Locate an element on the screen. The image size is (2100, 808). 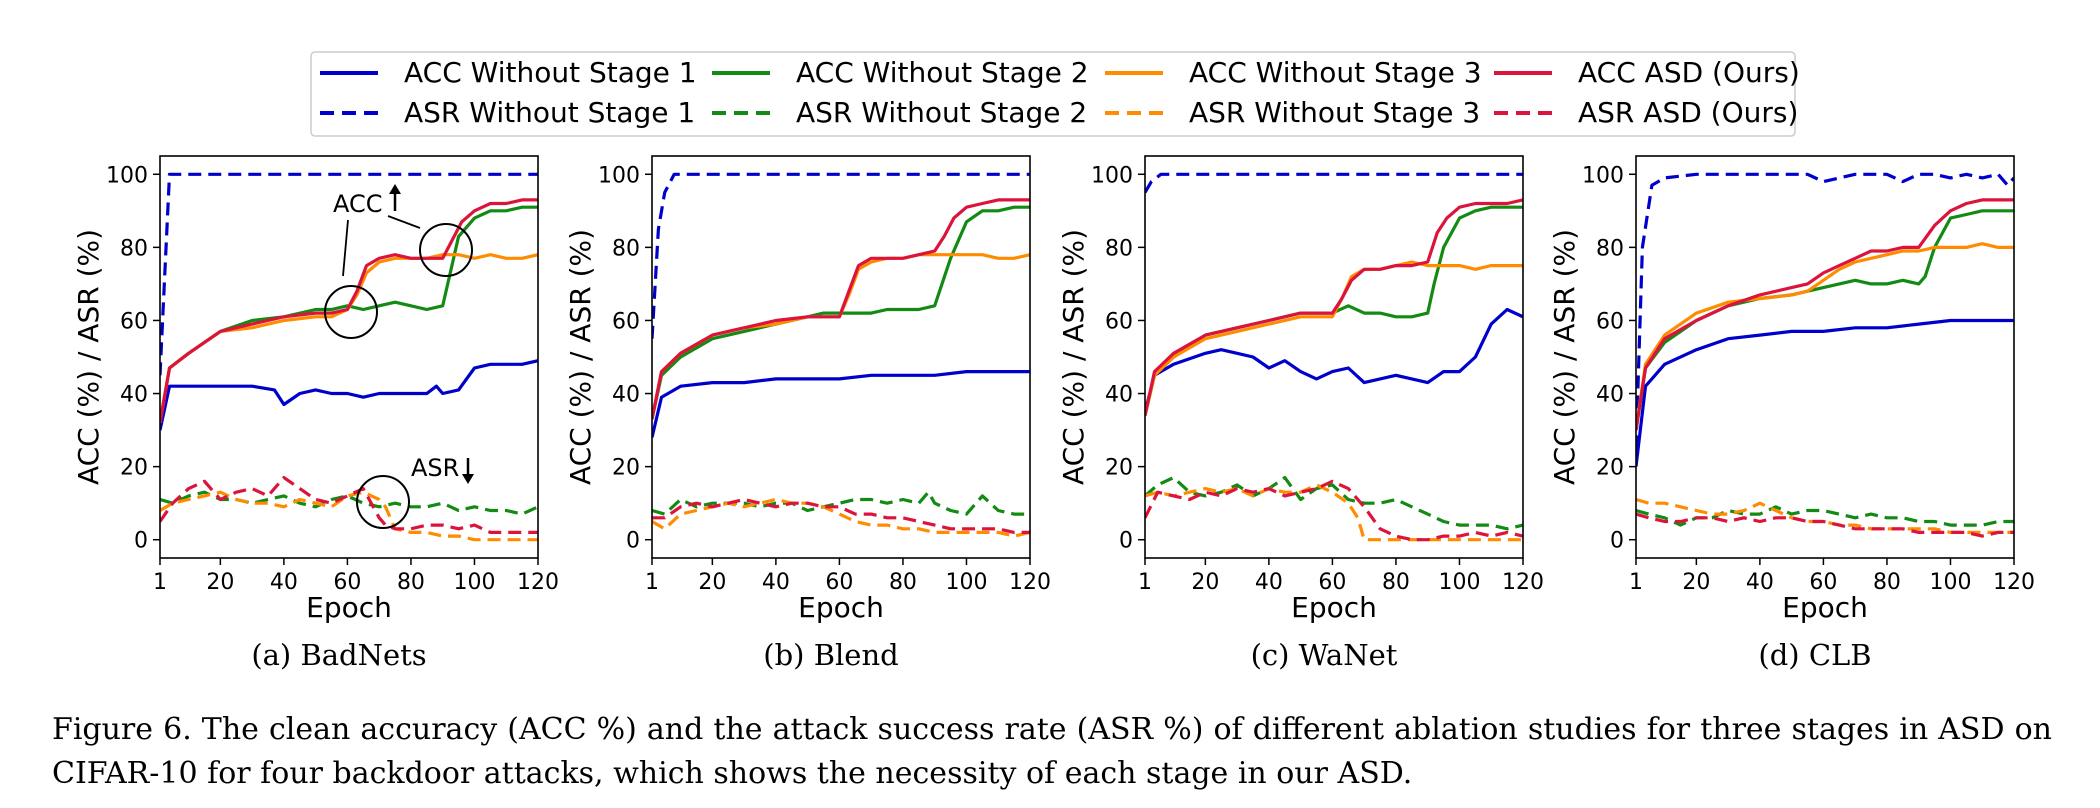
legend-entry: ASR Without Stage 2 is located at coordinates (899, 112).